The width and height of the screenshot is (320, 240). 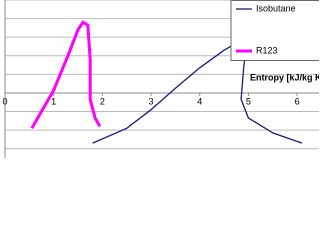 What do you see at coordinates (53, 101) in the screenshot?
I see `x-tick-label: 1` at bounding box center [53, 101].